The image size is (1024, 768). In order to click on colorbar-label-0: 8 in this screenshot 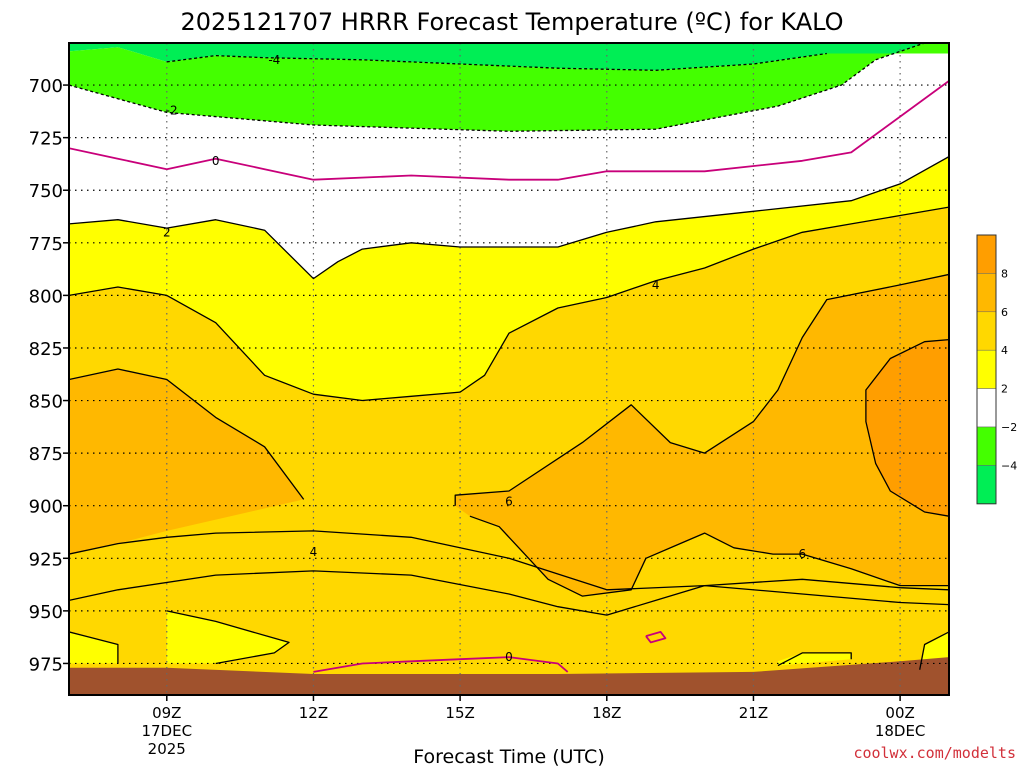, I will do `click(1004, 273)`.